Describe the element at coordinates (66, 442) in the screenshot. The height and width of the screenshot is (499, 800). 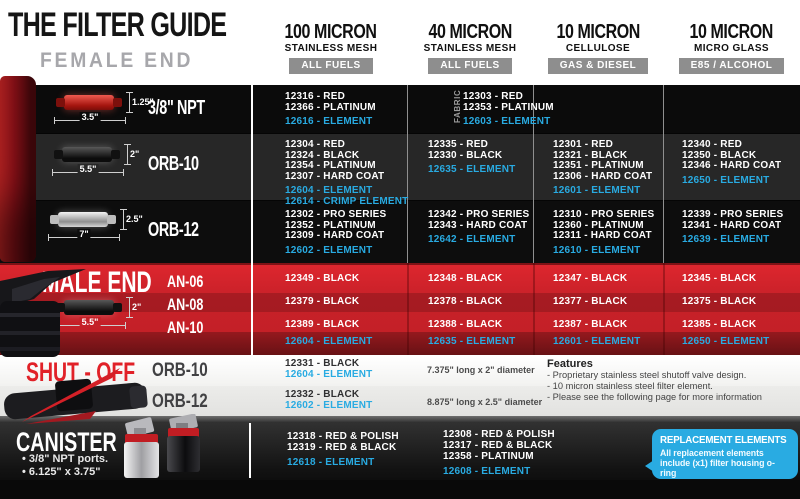
I see `canister-title: CANISTER` at that location.